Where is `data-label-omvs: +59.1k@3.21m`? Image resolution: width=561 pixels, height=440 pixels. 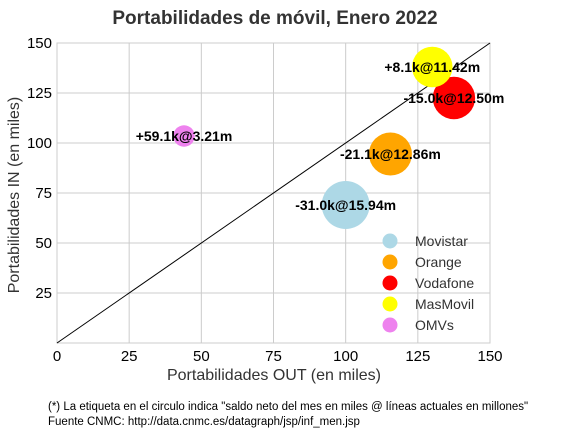
data-label-omvs: +59.1k@3.21m is located at coordinates (184, 136).